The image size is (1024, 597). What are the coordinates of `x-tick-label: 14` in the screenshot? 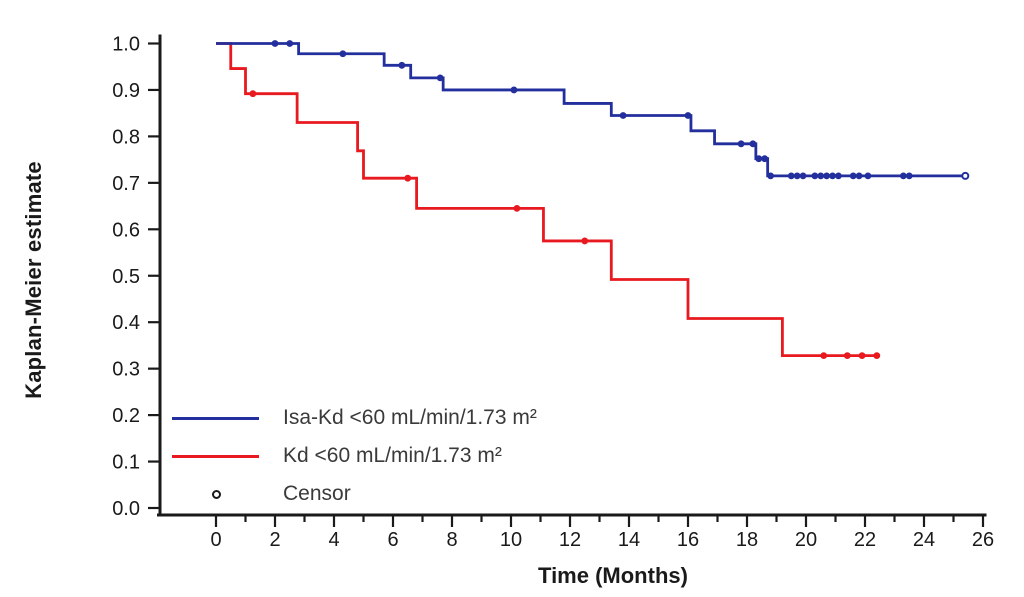 It's located at (629, 540).